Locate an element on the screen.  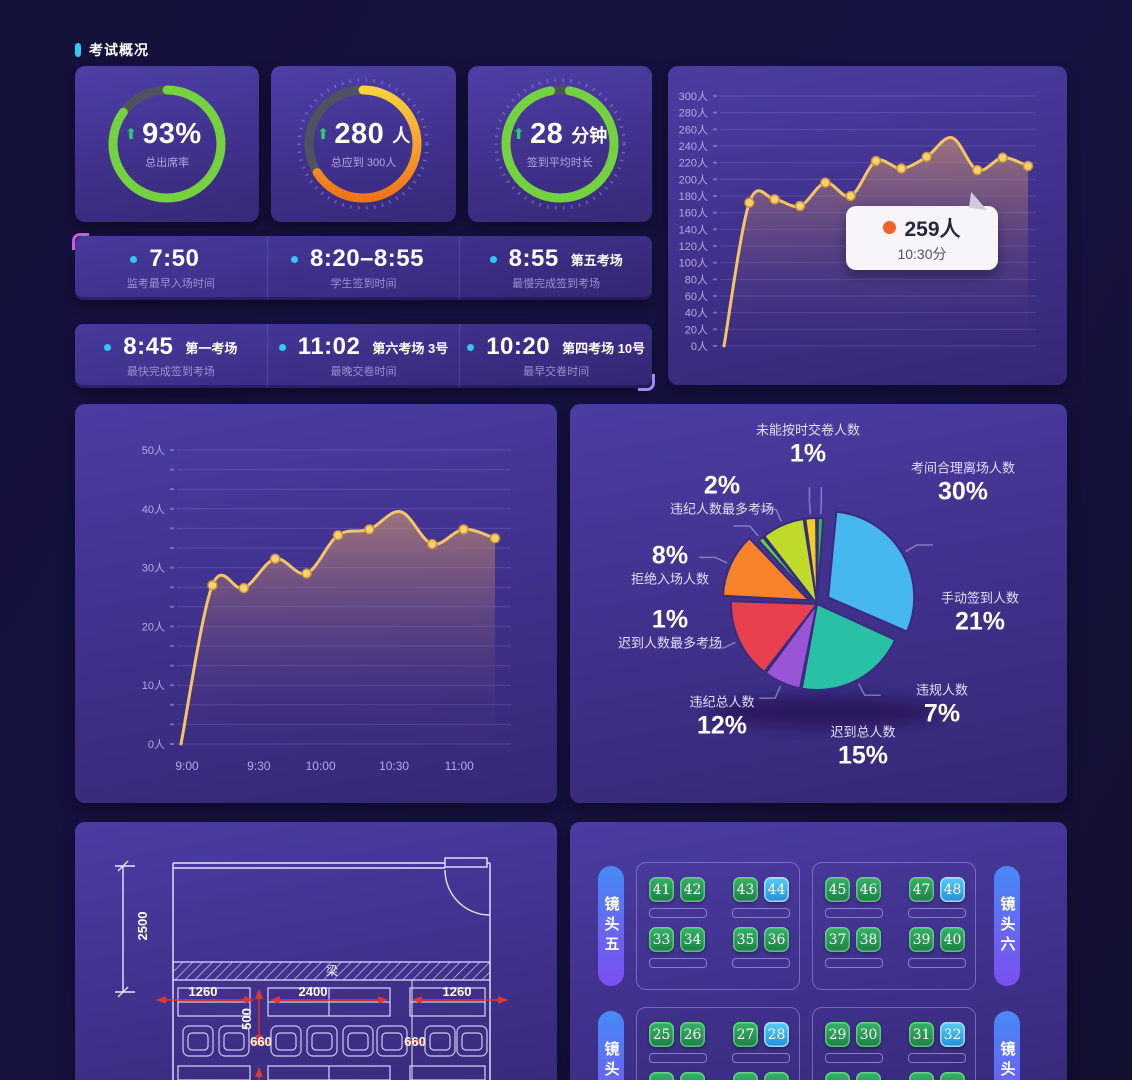
dim-2500: 2500 is located at coordinates (142, 926).